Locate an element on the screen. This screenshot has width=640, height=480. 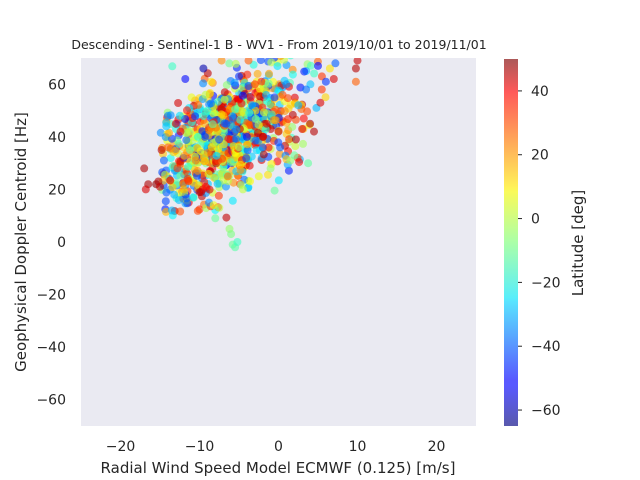
scatter-points is located at coordinates (251, 155).